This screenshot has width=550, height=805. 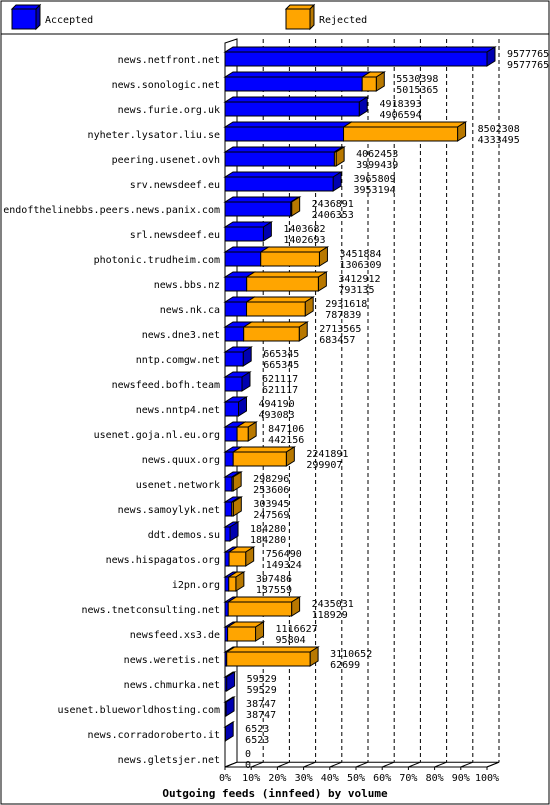 I want to click on bar-accepted-ddt-demos-su, so click(x=231, y=531).